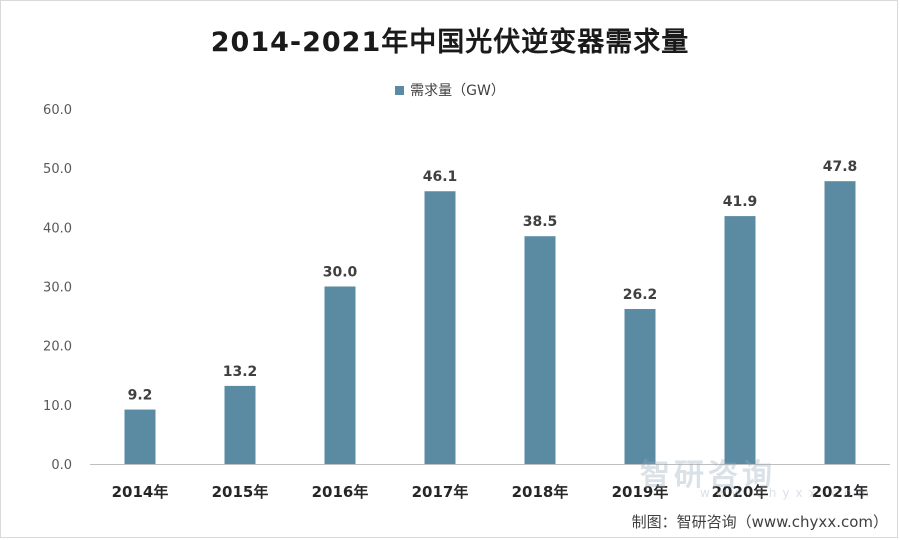 This screenshot has height=540, width=900. I want to click on x-tick-label: 2014年, so click(140, 492).